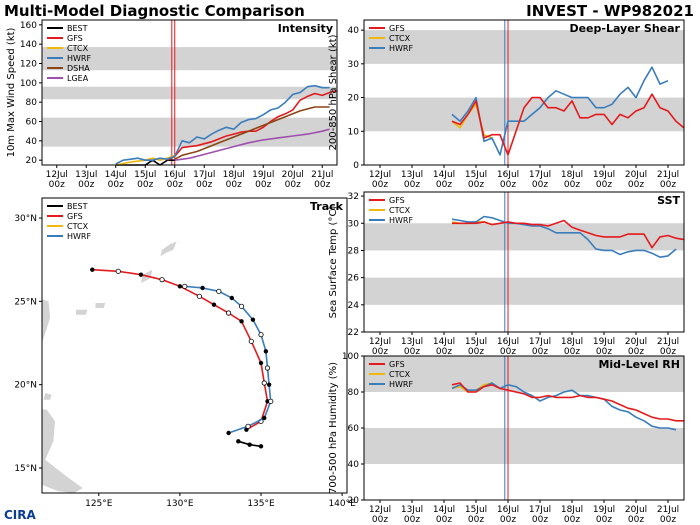  What do you see at coordinates (668, 342) in the screenshot?
I see `sst-xtick-label: 21Jul` at bounding box center [668, 342].